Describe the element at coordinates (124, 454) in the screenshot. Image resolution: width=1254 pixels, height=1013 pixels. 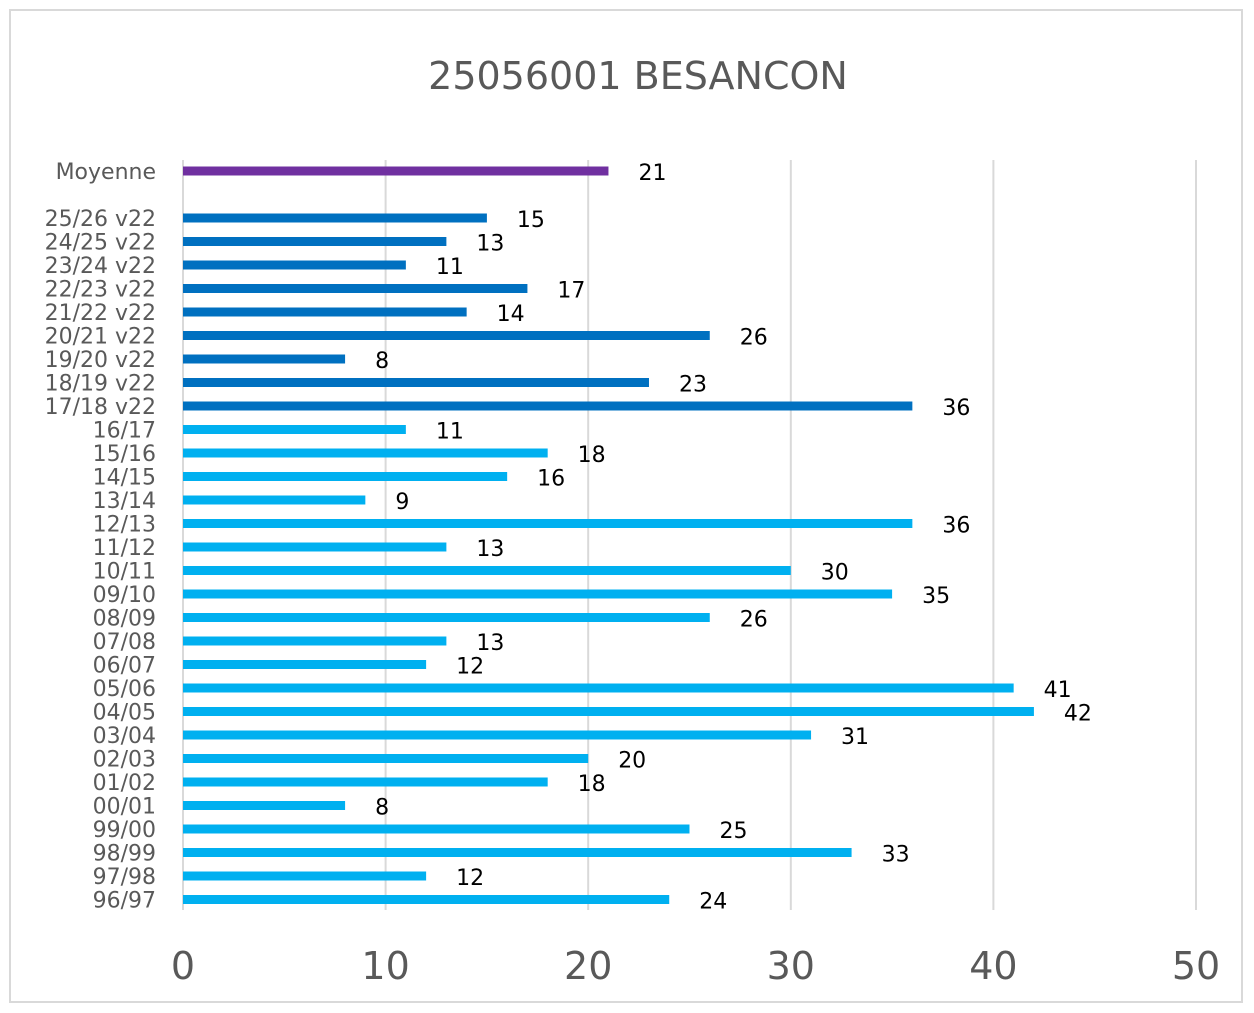
I see `category-label: 15/16` at that location.